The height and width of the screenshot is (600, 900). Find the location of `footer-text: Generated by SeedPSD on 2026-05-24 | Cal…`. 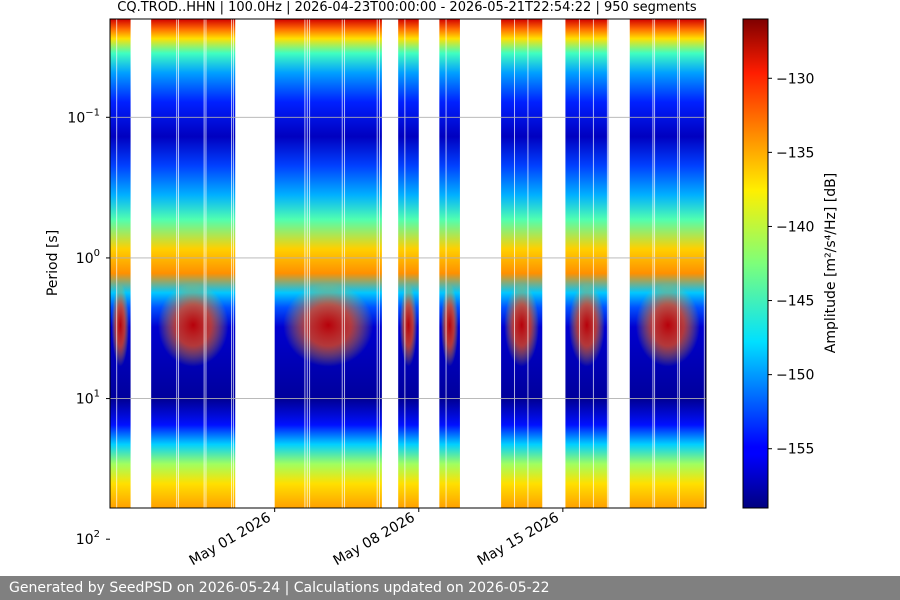

footer-text: Generated by SeedPSD on 2026-05-24 | Cal… is located at coordinates (279, 588).